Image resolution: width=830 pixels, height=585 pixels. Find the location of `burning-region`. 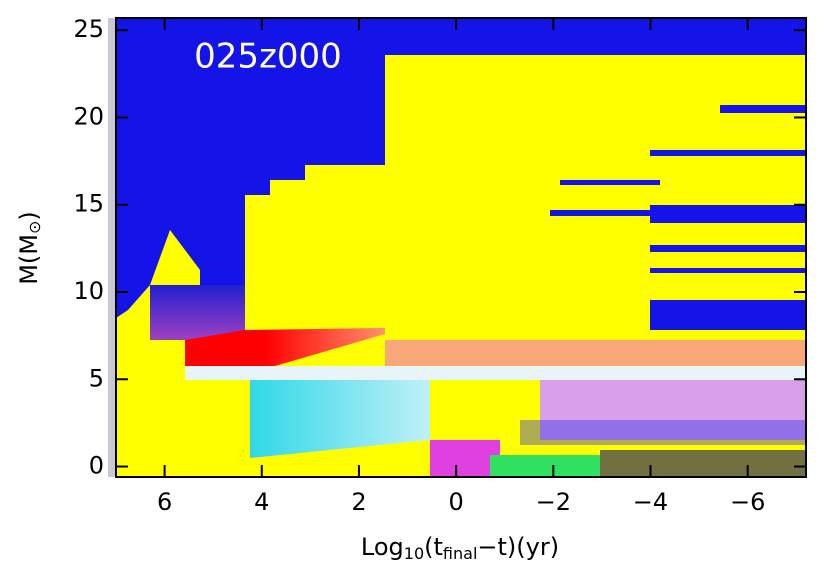

burning-region is located at coordinates (285, 347).